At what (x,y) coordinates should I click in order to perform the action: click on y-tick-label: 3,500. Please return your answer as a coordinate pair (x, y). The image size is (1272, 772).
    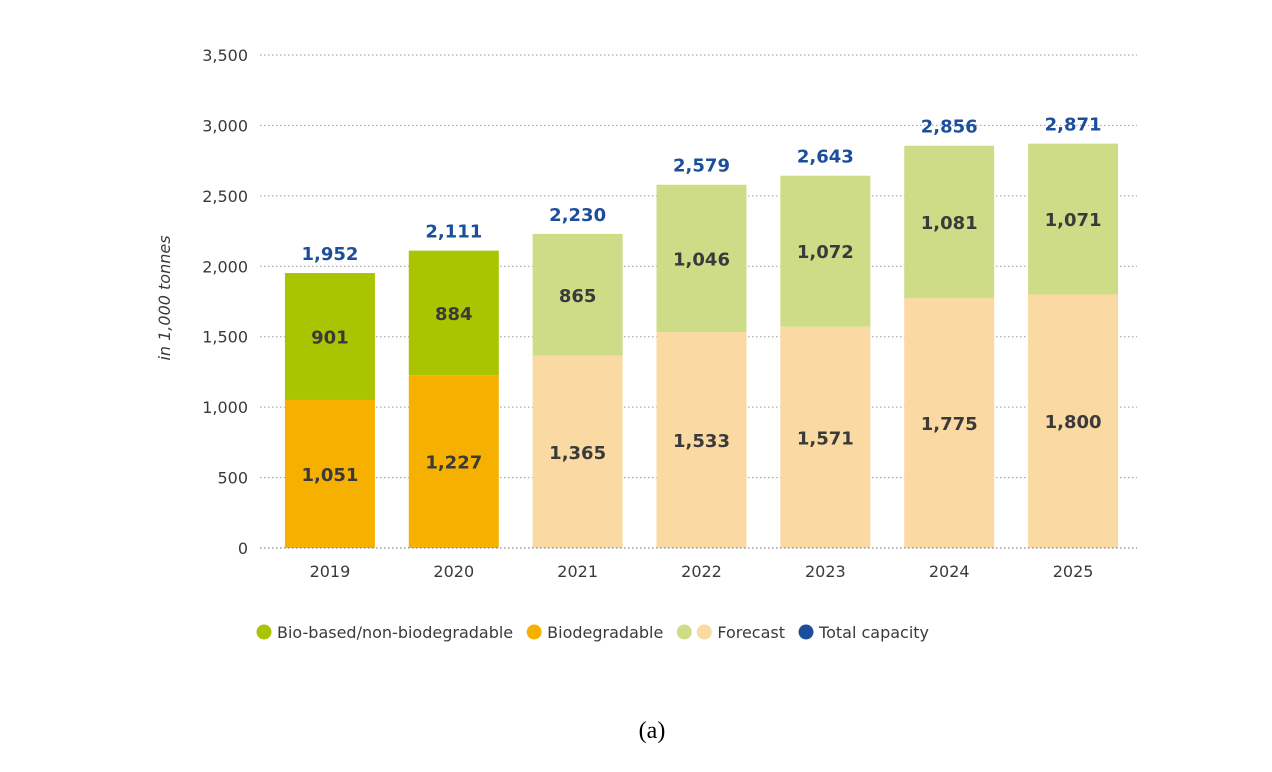
    Looking at the image, I should click on (225, 55).